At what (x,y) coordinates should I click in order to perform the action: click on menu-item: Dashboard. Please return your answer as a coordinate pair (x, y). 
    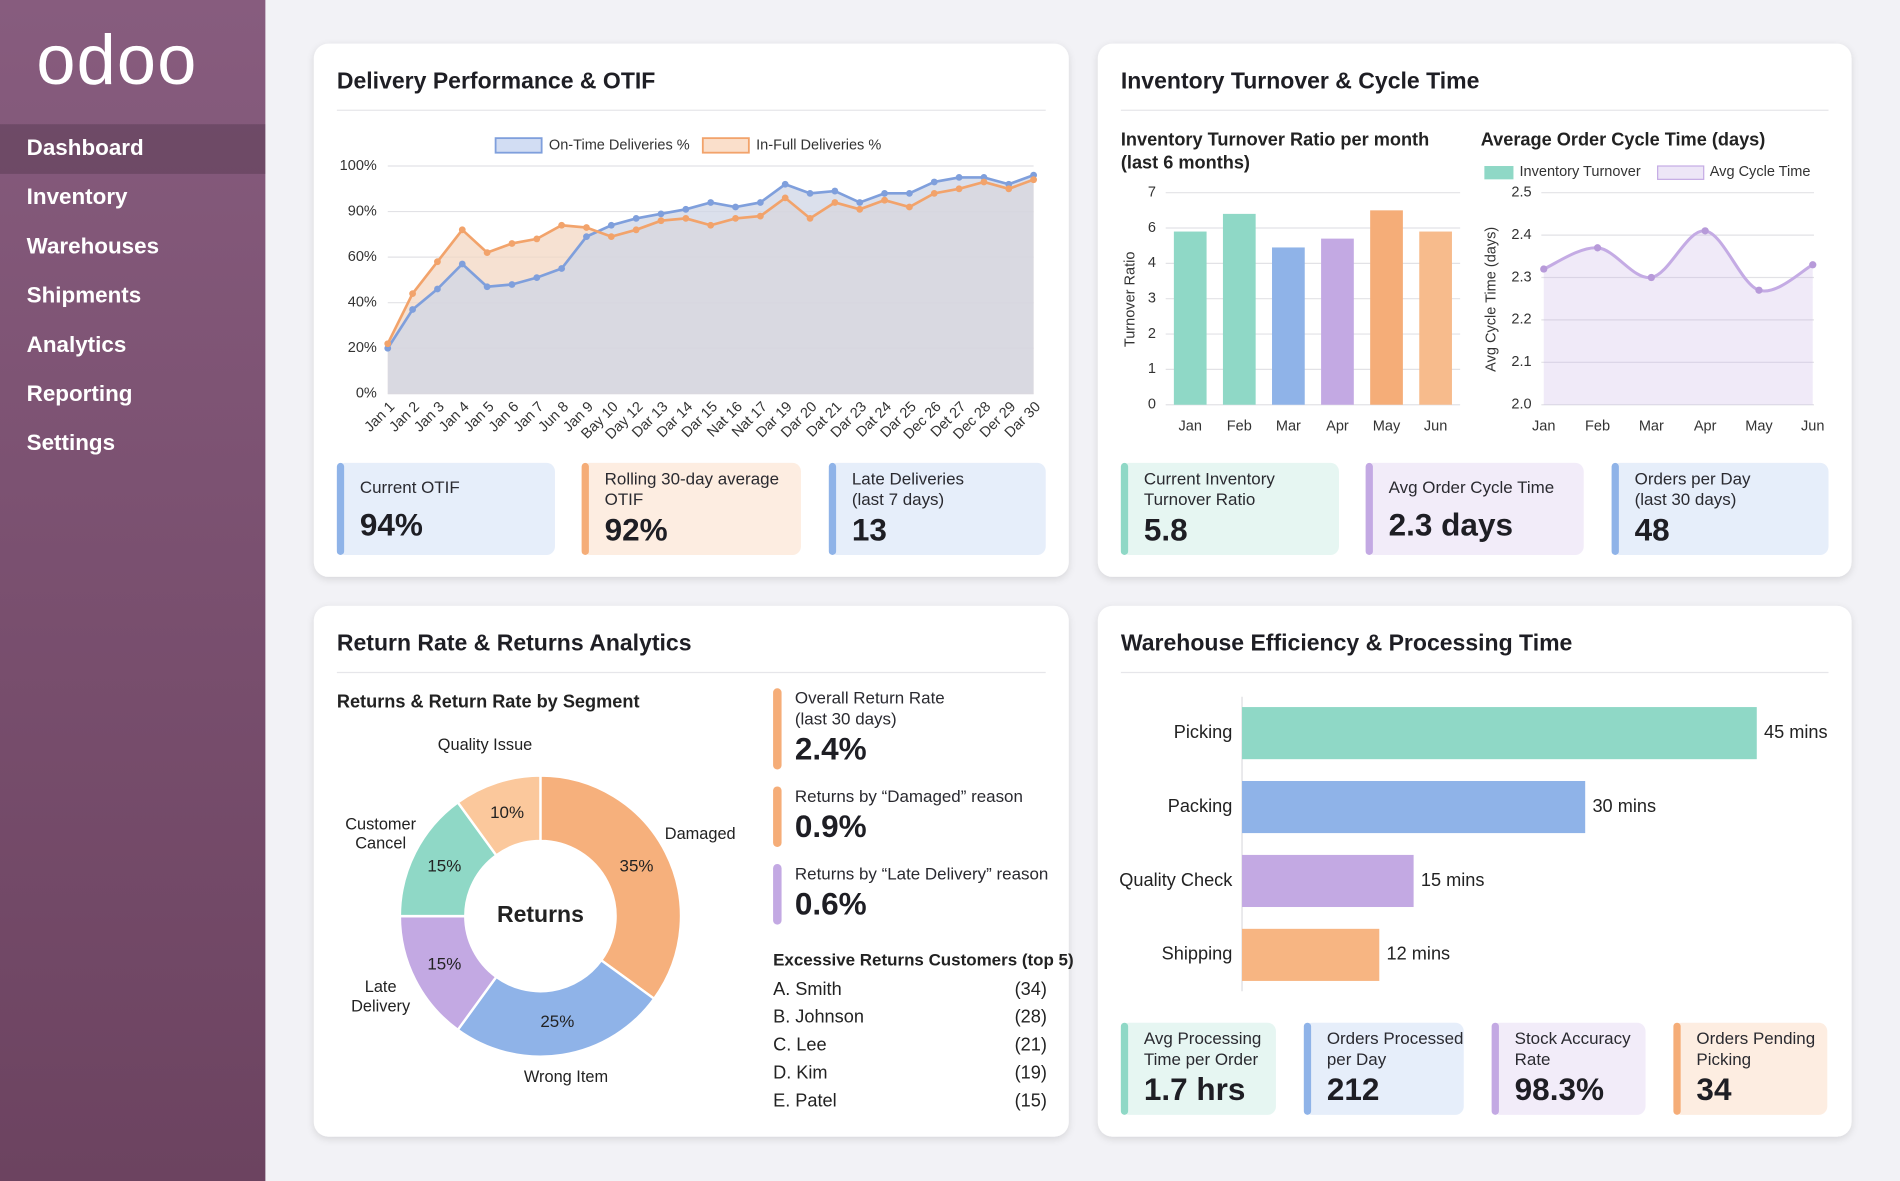
    Looking at the image, I should click on (85, 147).